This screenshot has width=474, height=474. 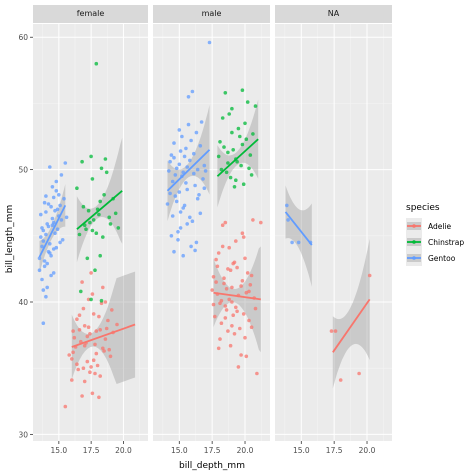 What do you see at coordinates (23, 434) in the screenshot?
I see `y-tick-label: 30` at bounding box center [23, 434].